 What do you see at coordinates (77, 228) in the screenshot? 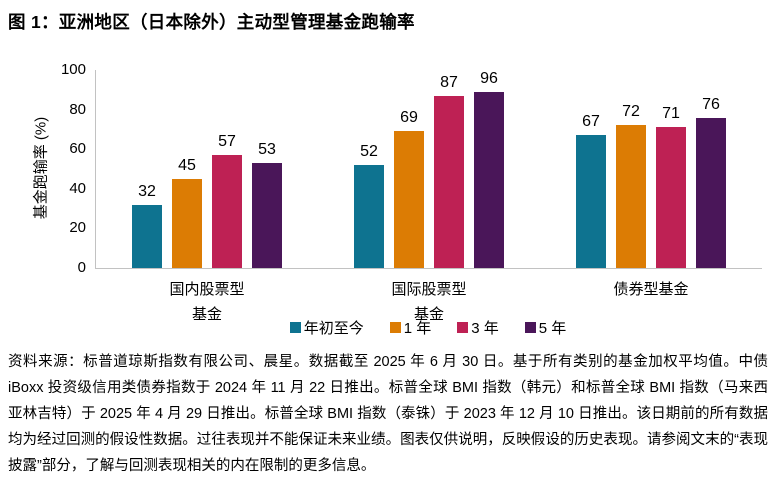
I see `y-tick-label: 20` at bounding box center [77, 228].